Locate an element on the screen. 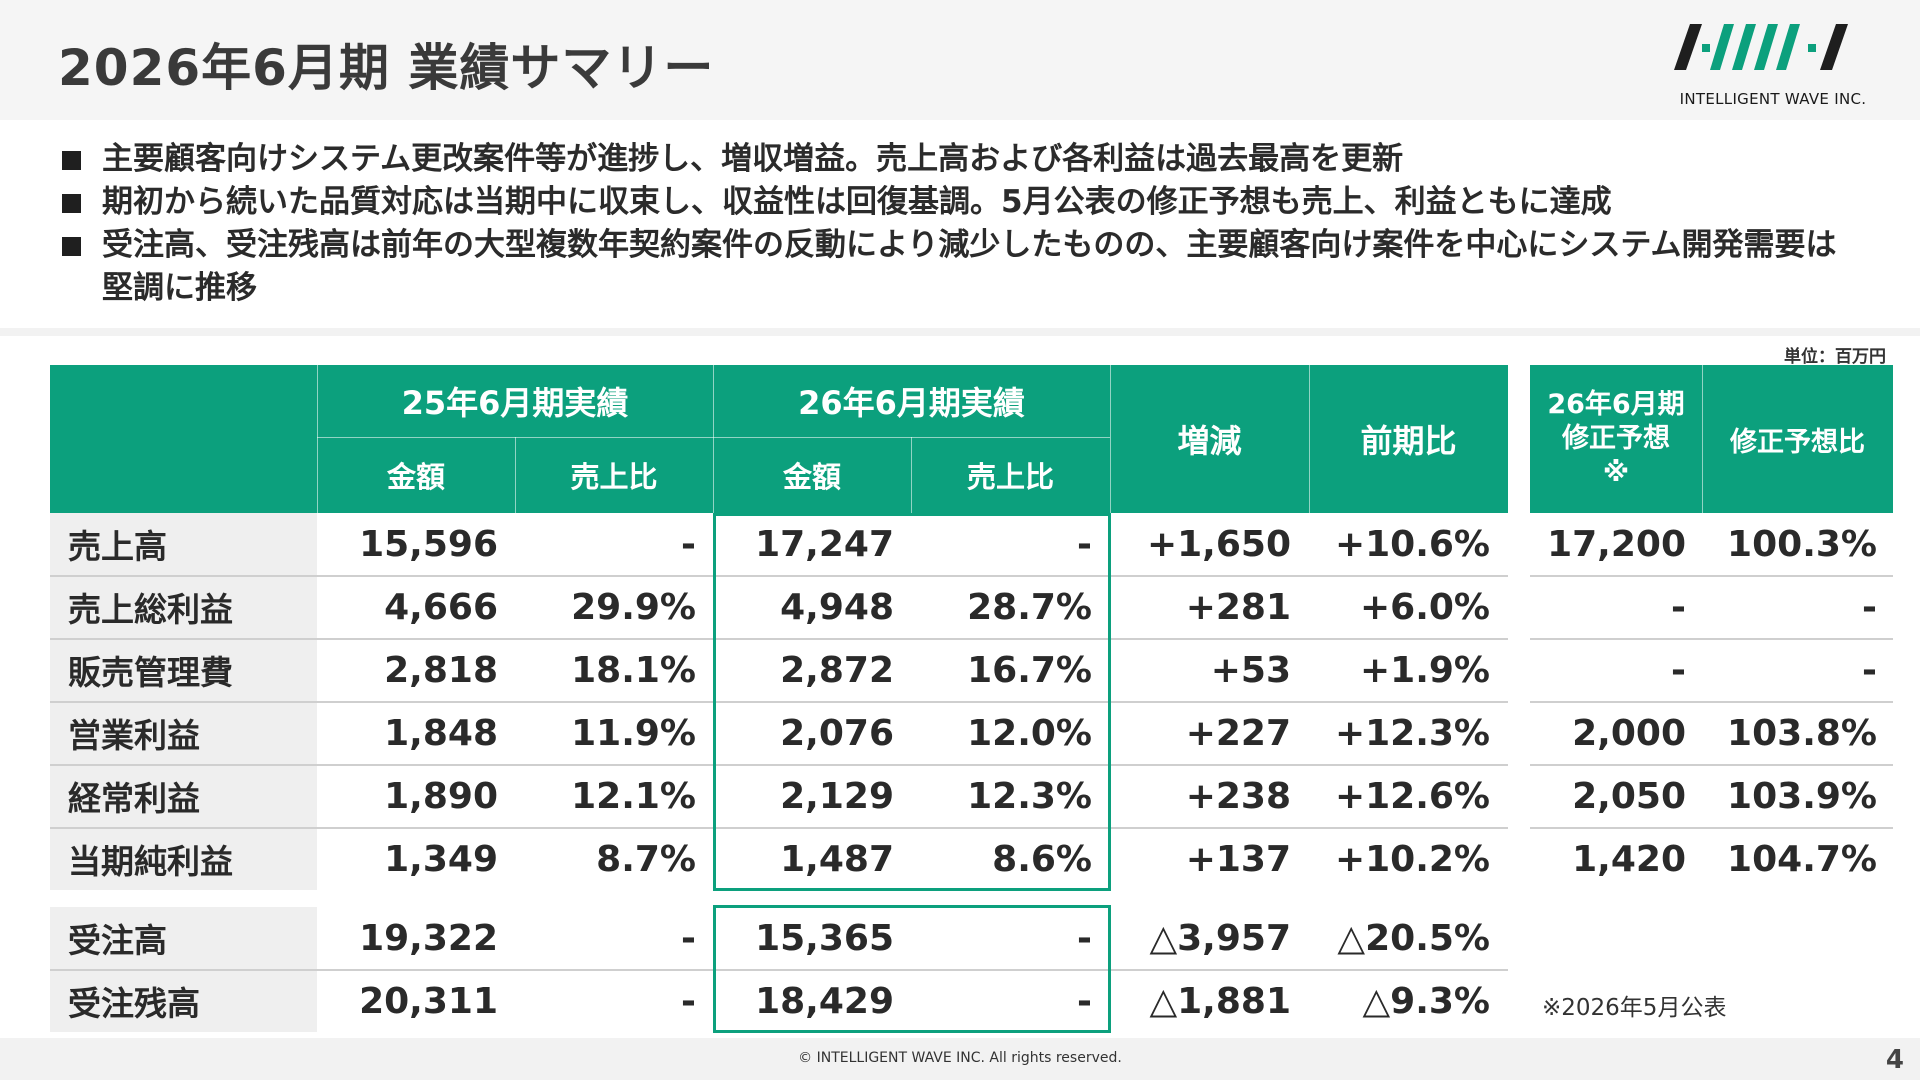 The height and width of the screenshot is (1080, 1920). table-row: 受注残高 20,311 - 18,429 - △1,881 △9.3% is located at coordinates (779, 1001).